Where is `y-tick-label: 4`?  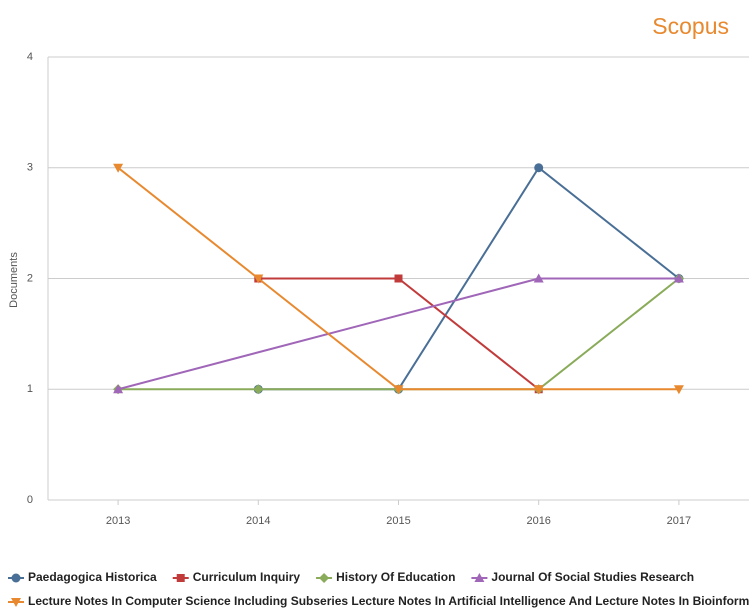 y-tick-label: 4 is located at coordinates (30, 57).